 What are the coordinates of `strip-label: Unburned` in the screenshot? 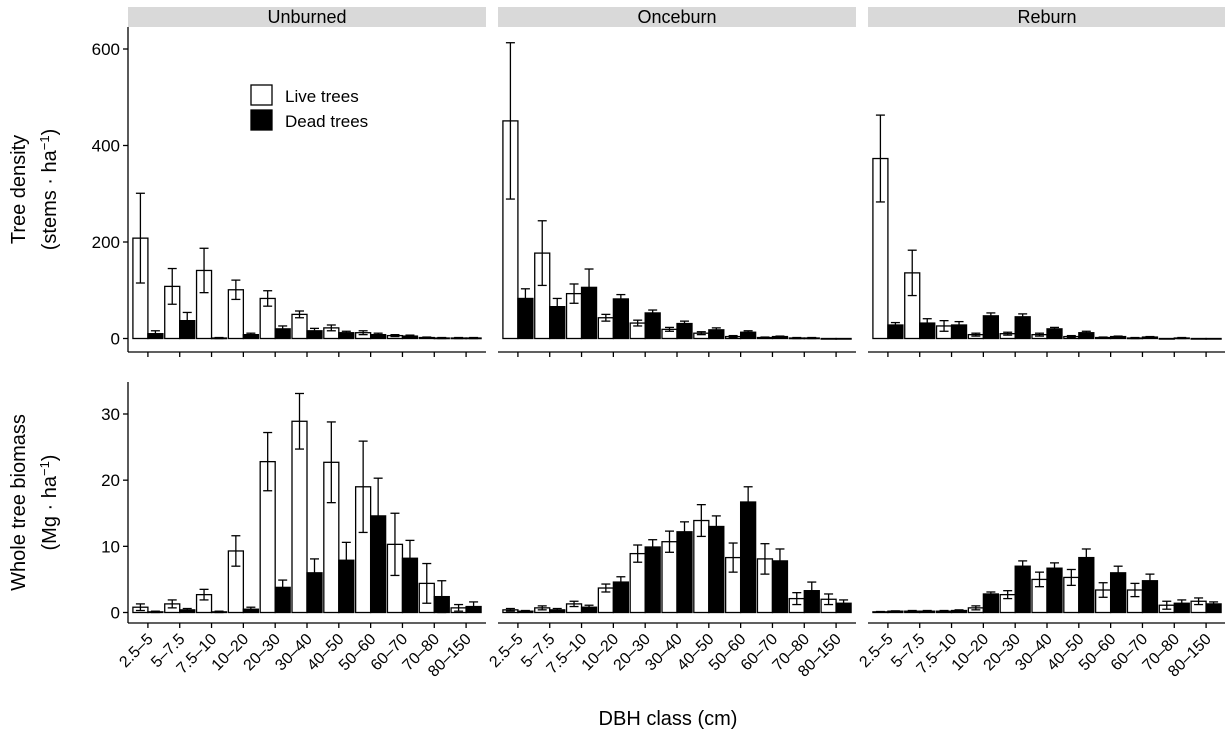 It's located at (306, 17).